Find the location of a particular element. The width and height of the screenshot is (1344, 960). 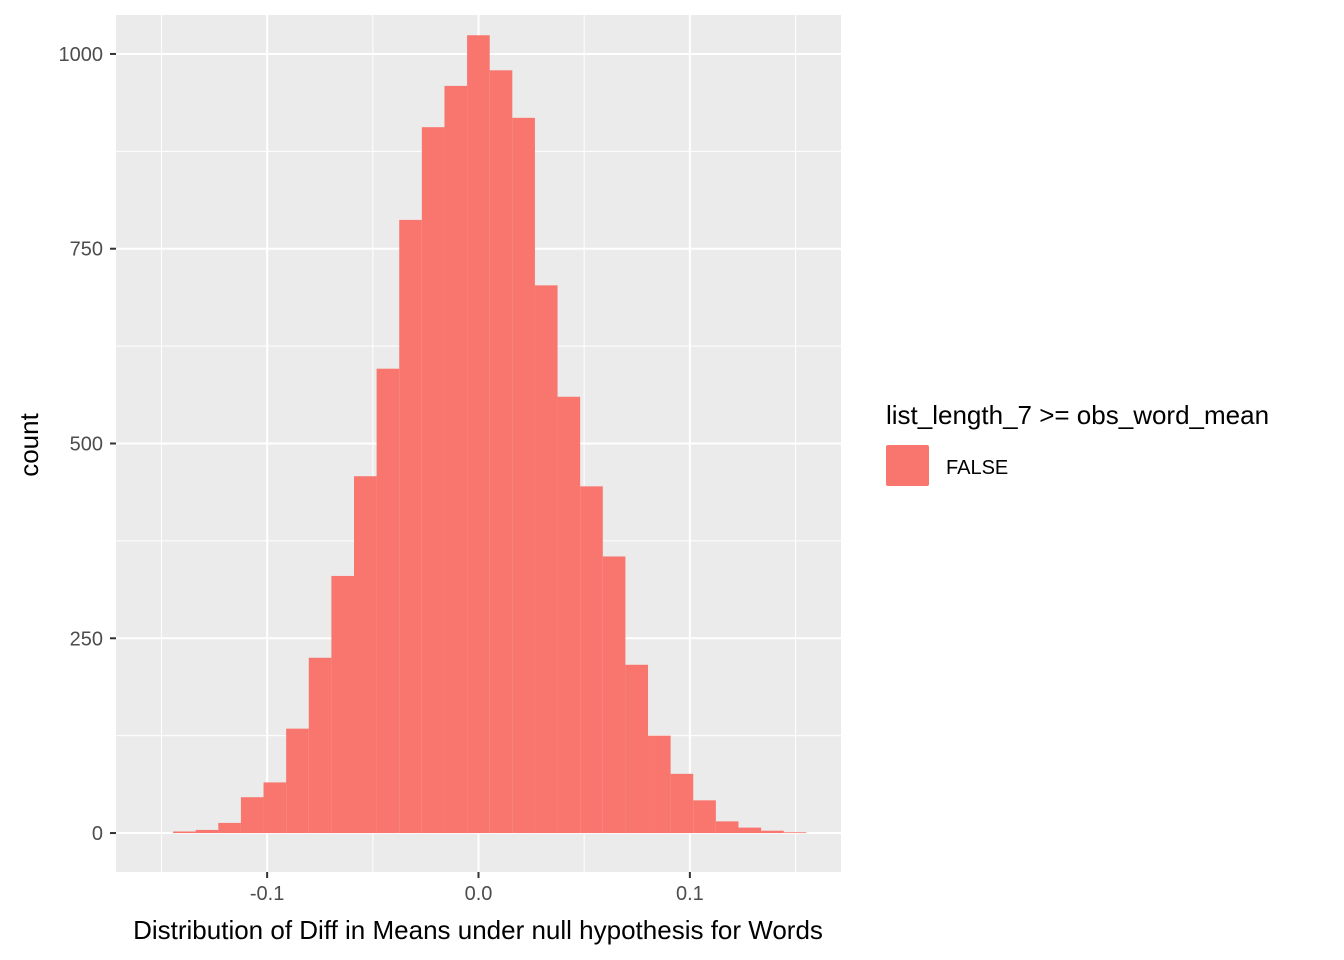

x-axis: -0.1 0.0 0.1 is located at coordinates (477, 888).